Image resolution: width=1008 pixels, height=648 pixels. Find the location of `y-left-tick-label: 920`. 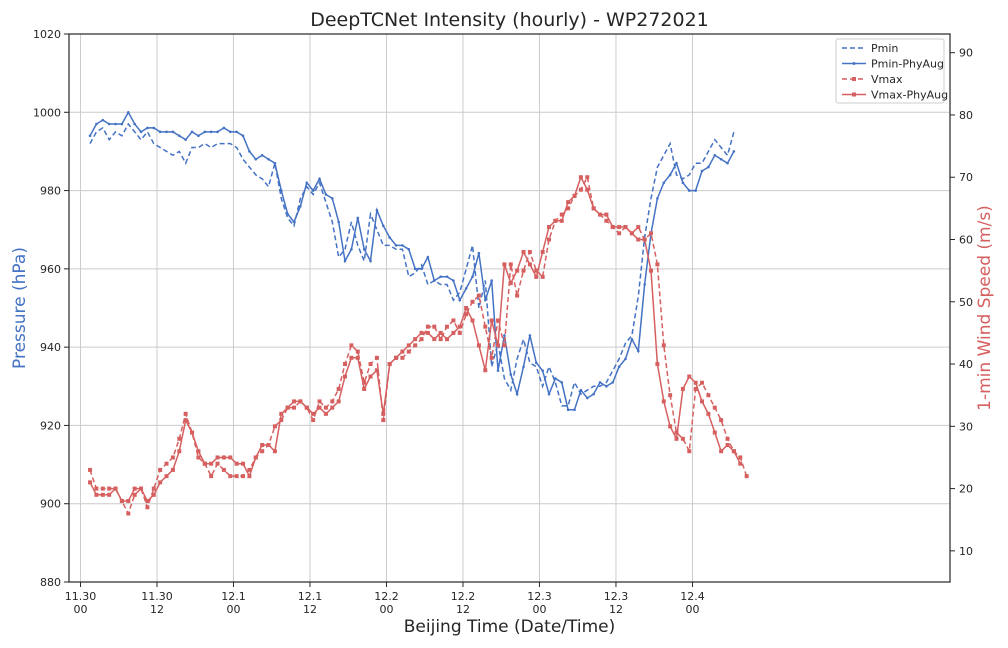

y-left-tick-label: 920 is located at coordinates (50, 425).